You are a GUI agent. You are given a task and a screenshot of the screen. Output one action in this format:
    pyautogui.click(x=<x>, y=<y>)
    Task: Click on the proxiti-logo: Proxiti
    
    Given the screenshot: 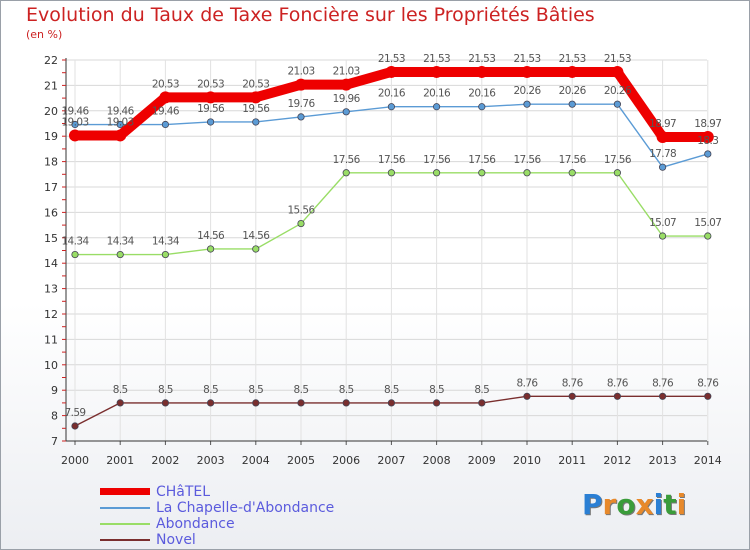 What is the action you would take?
    pyautogui.click(x=634, y=504)
    